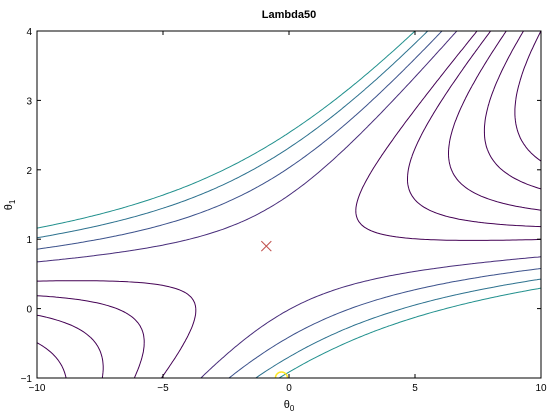  I want to click on minimum-cross-marker, so click(266, 246).